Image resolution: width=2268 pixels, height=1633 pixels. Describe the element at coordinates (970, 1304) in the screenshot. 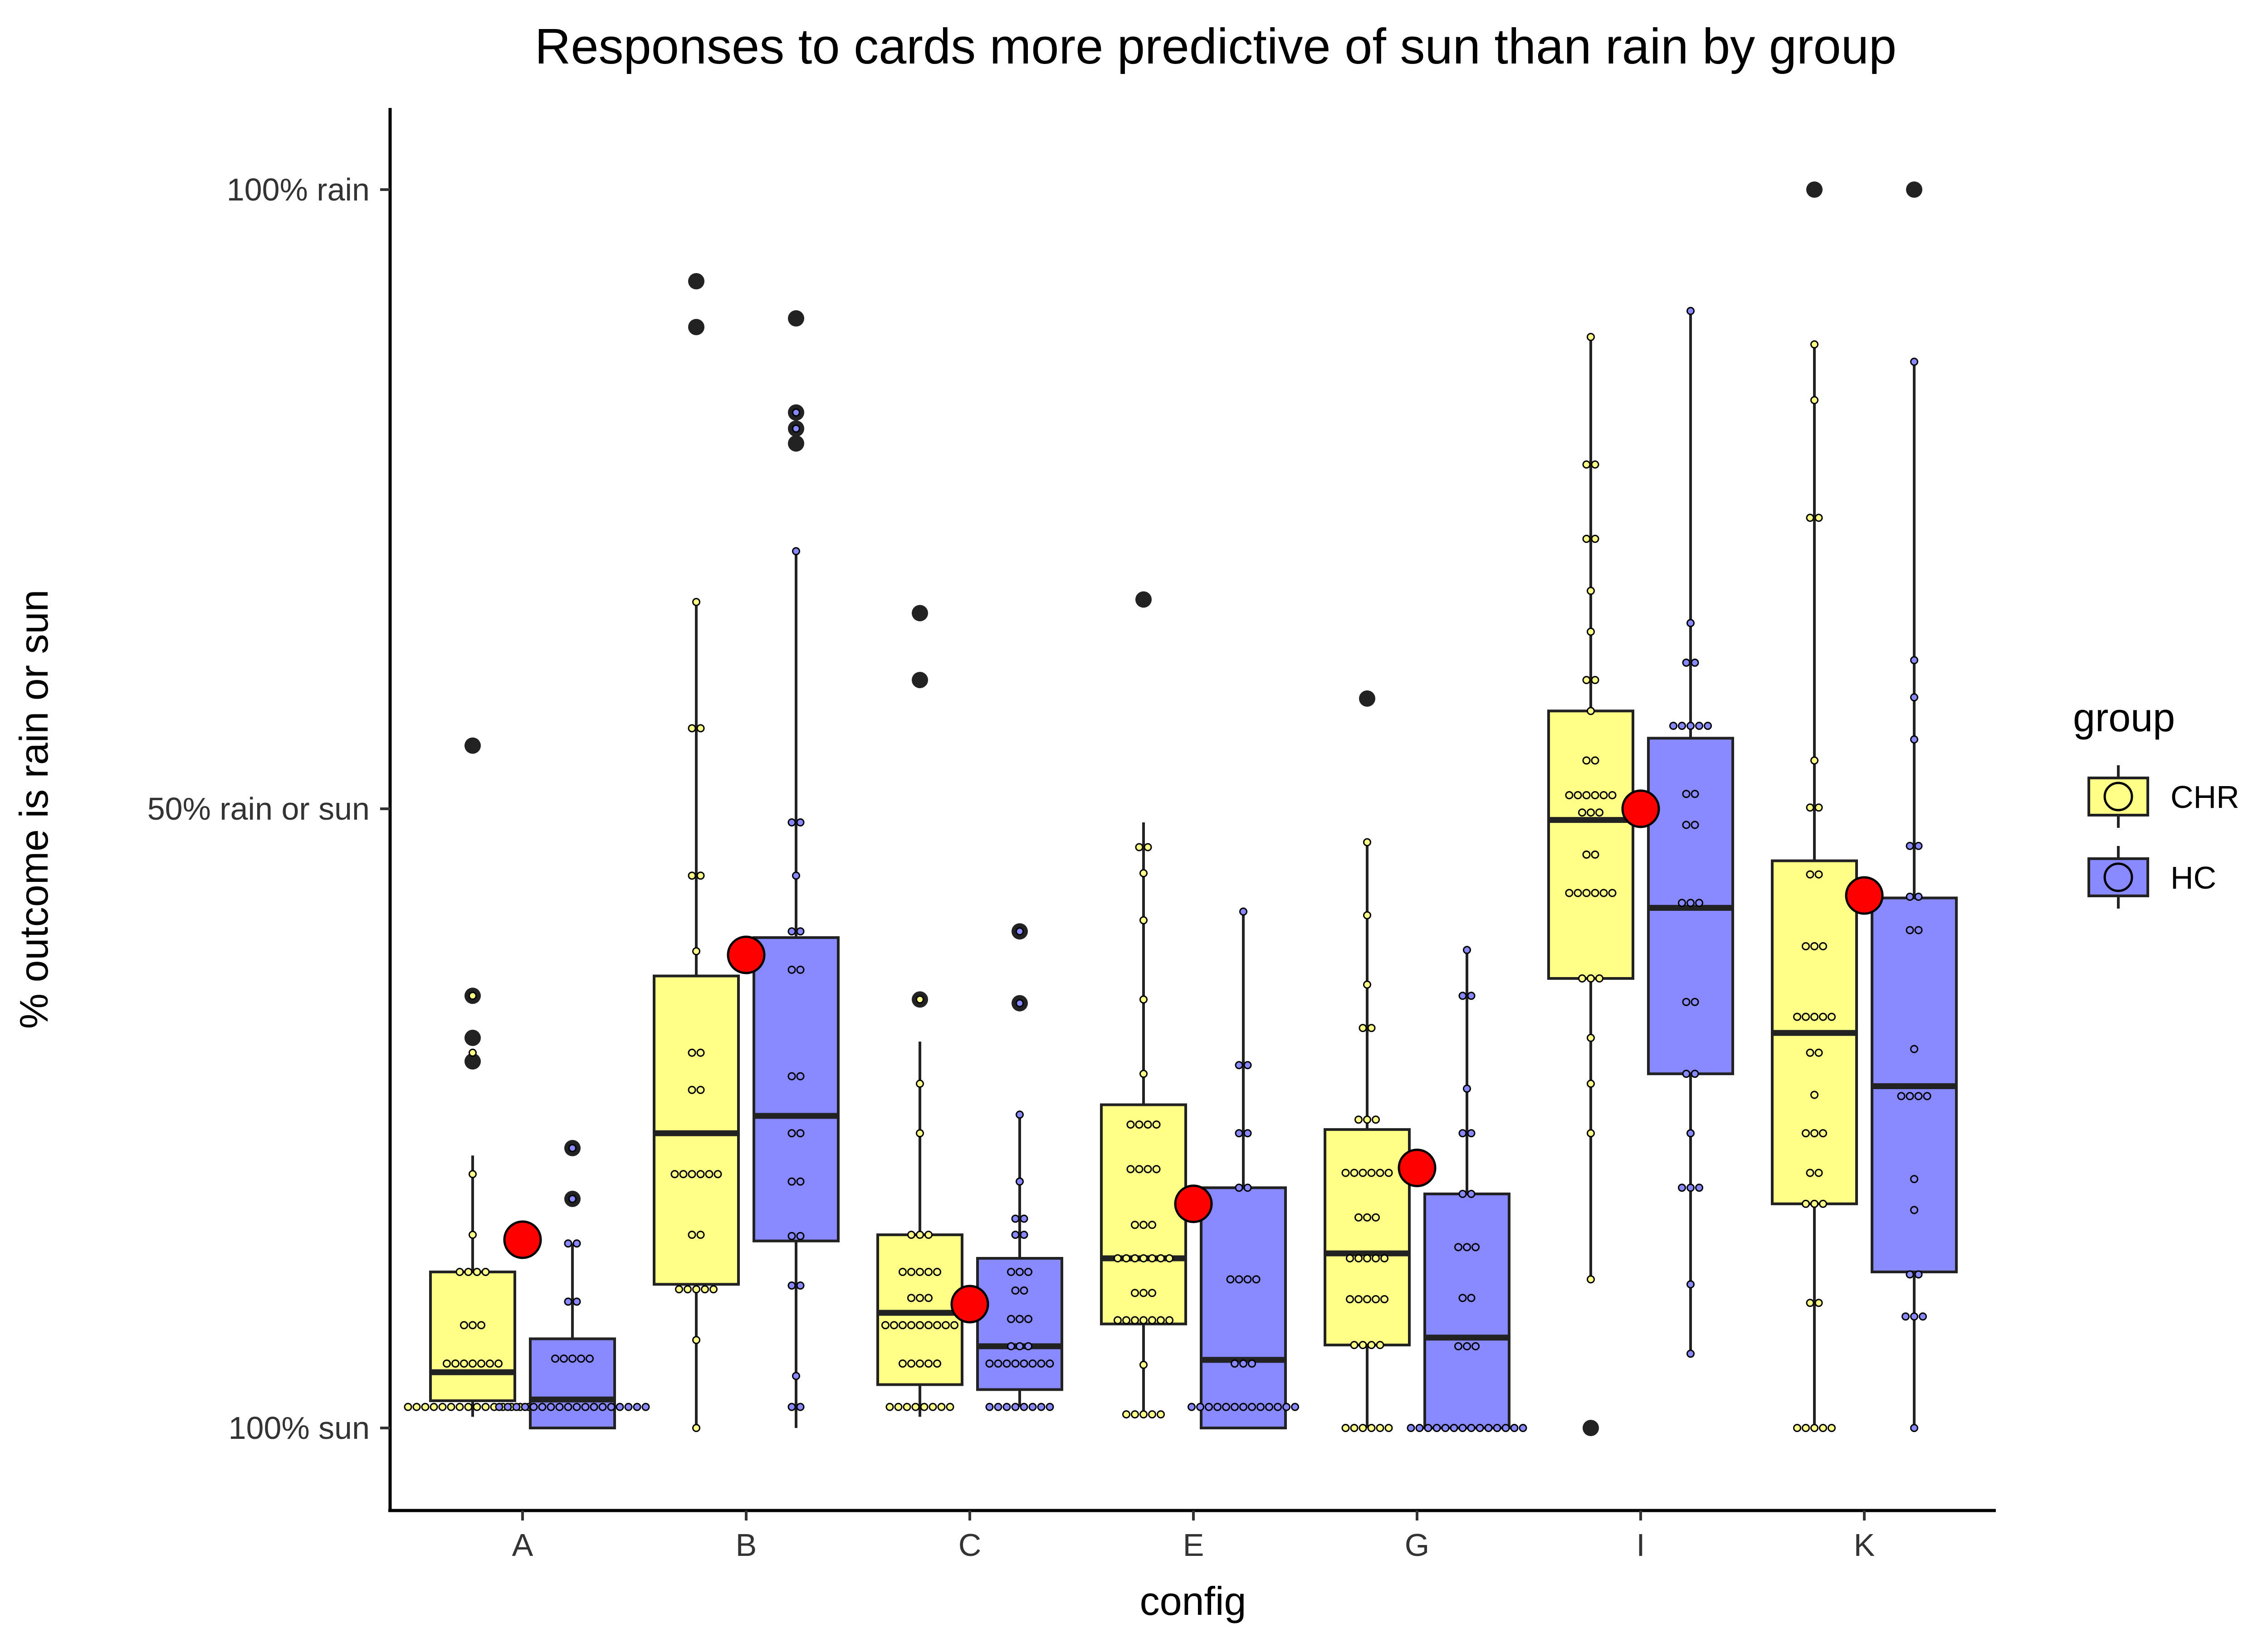

I see `mean-point-C` at that location.